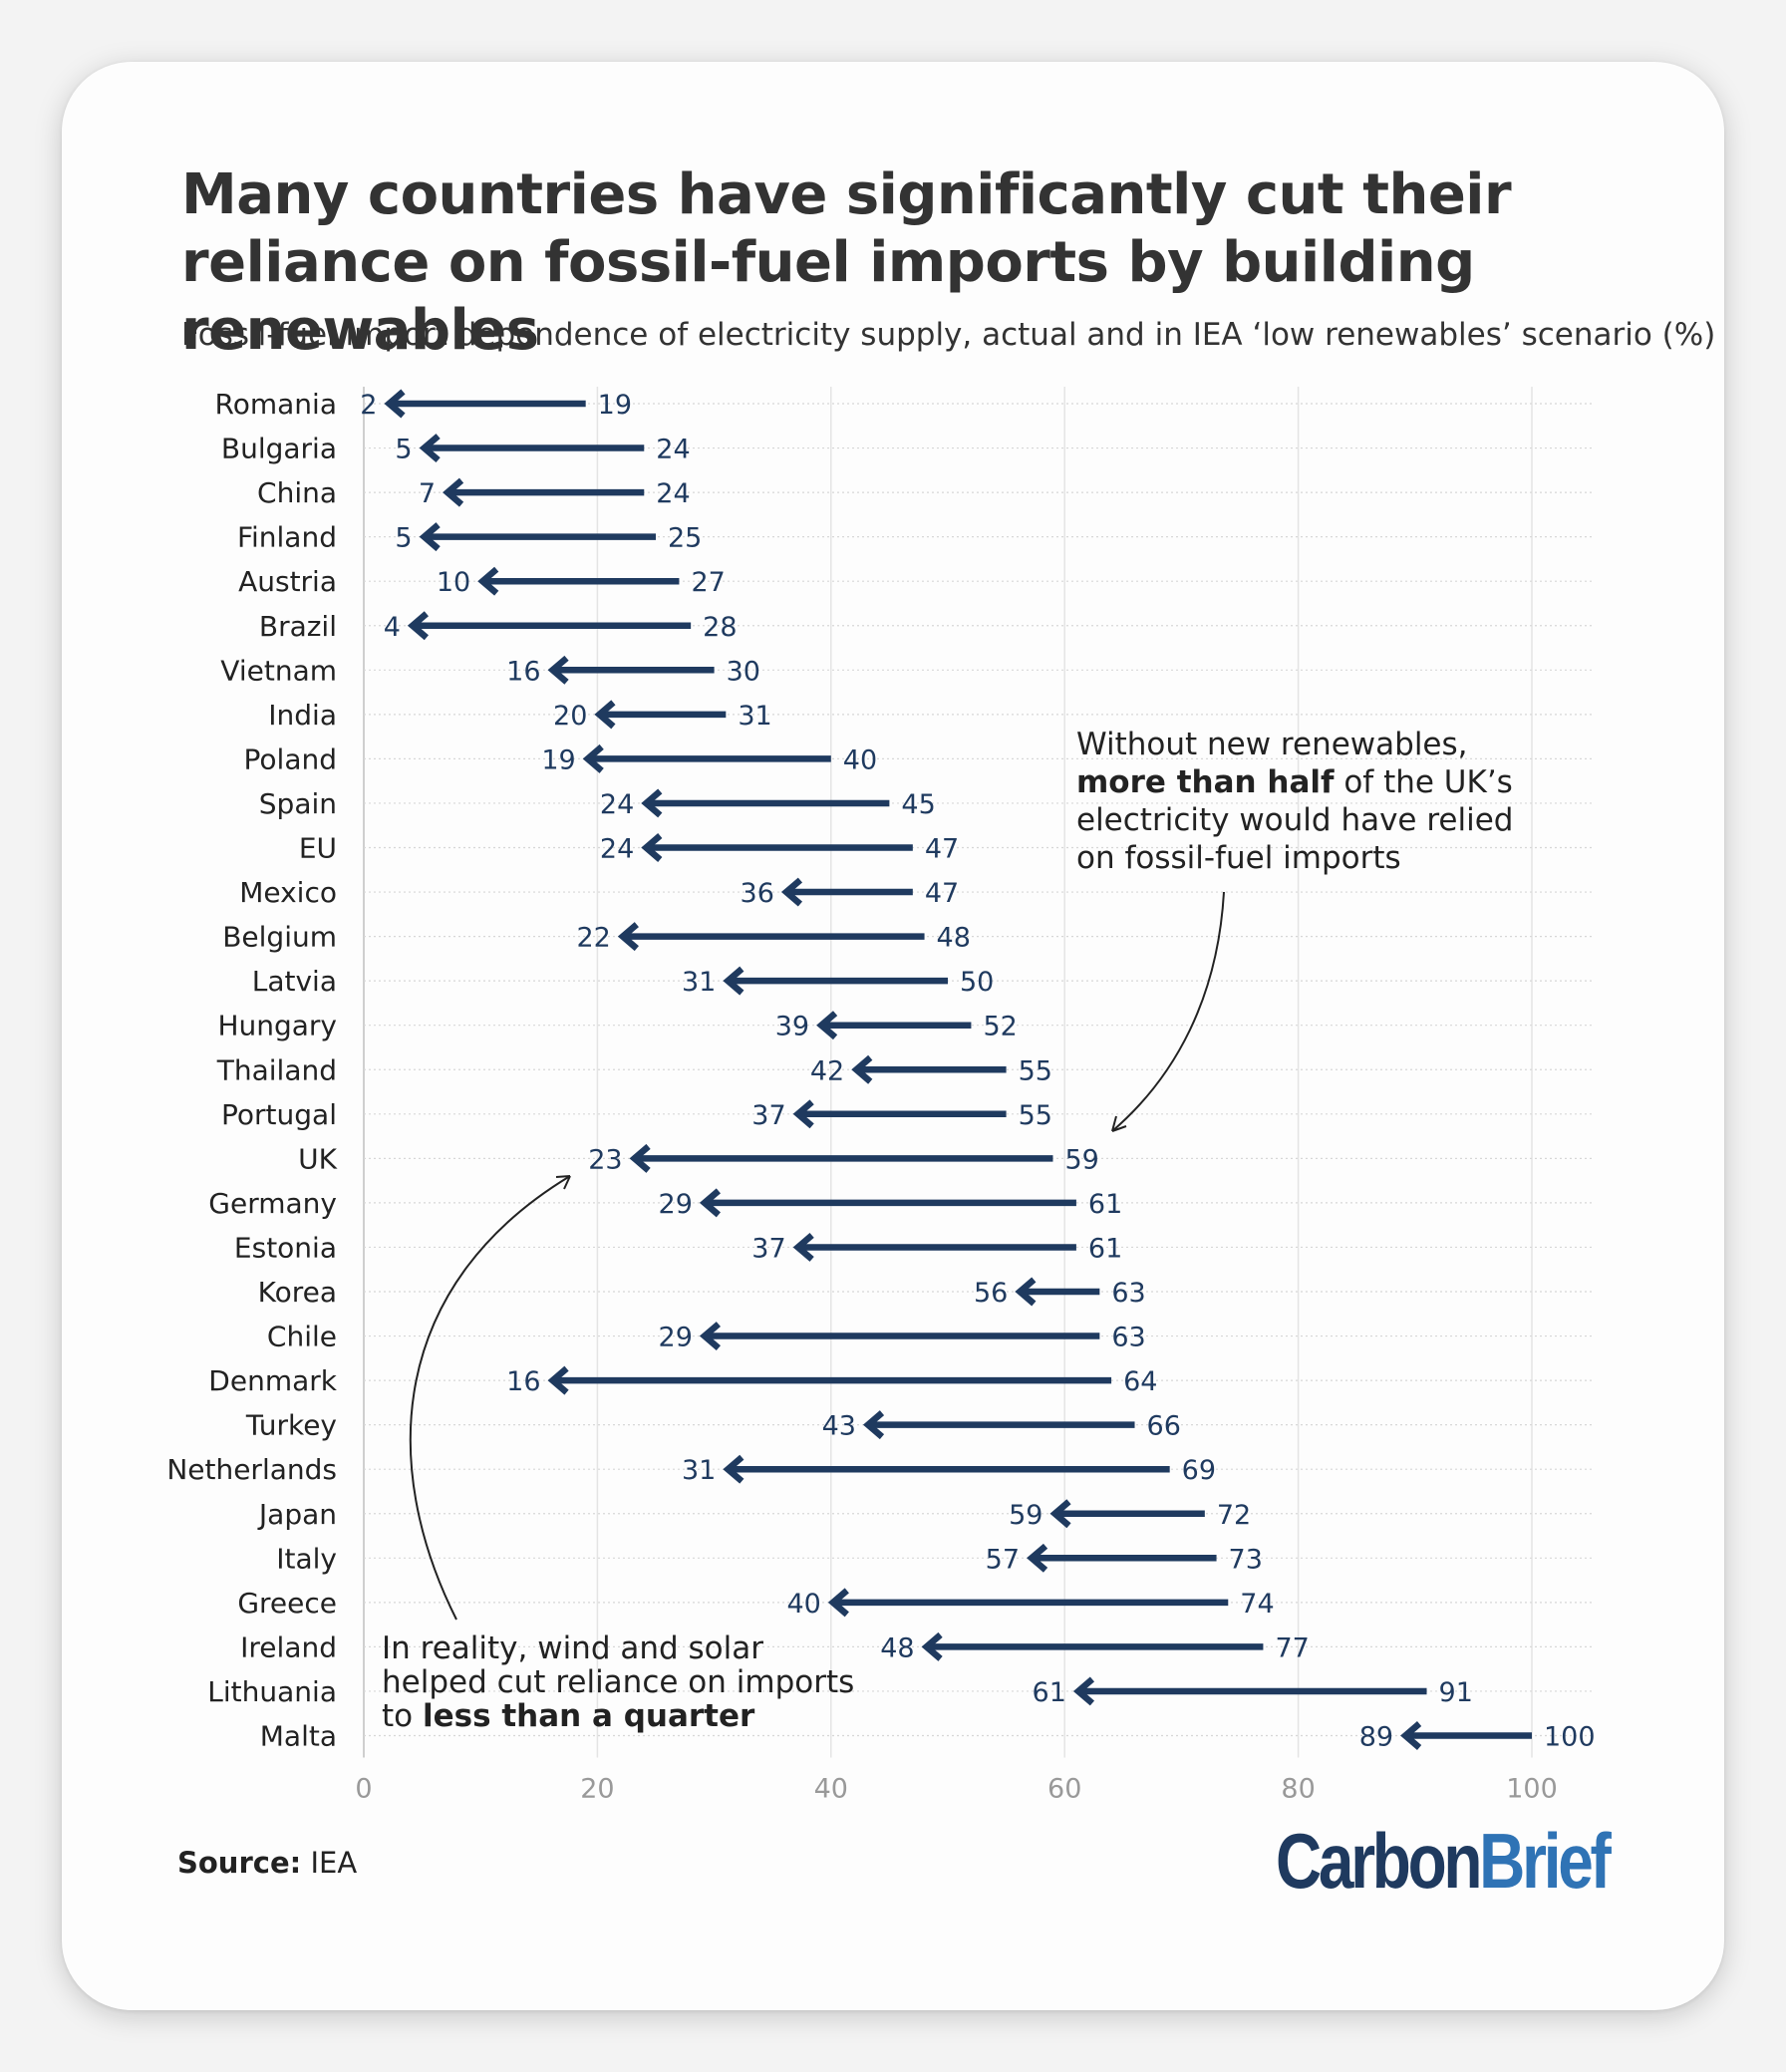 The height and width of the screenshot is (2072, 1786). Describe the element at coordinates (297, 492) in the screenshot. I see `category-label: China` at that location.